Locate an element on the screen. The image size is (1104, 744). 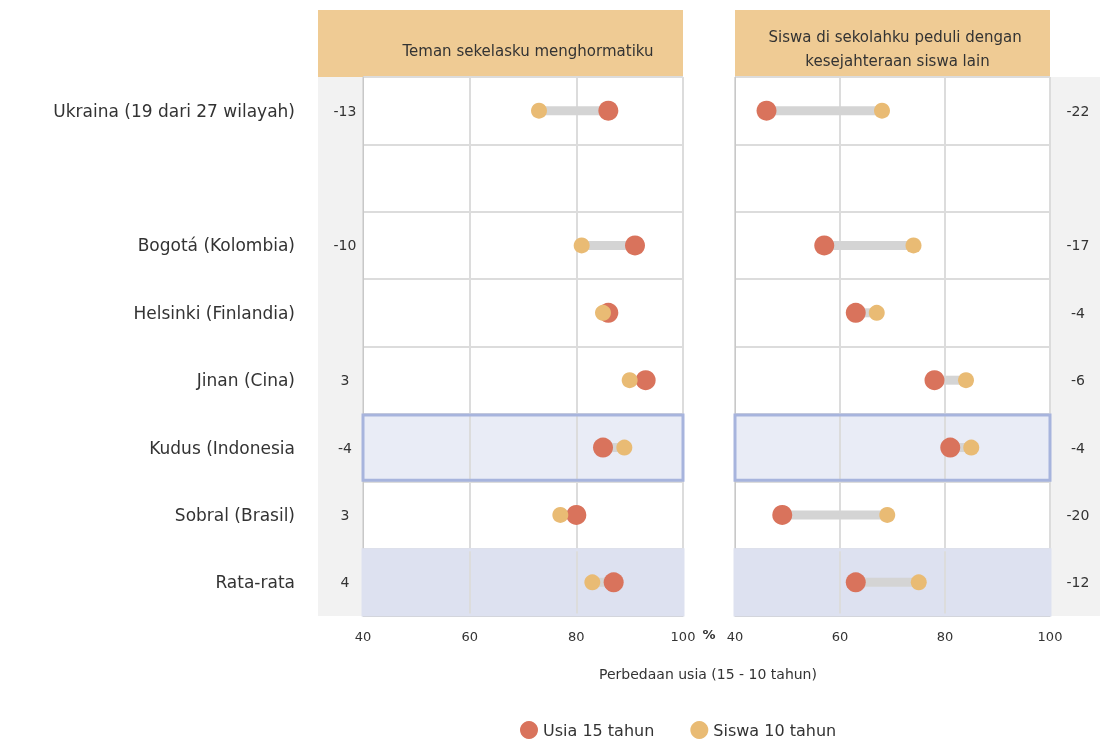
text: -10 is located at coordinates (345, 245).